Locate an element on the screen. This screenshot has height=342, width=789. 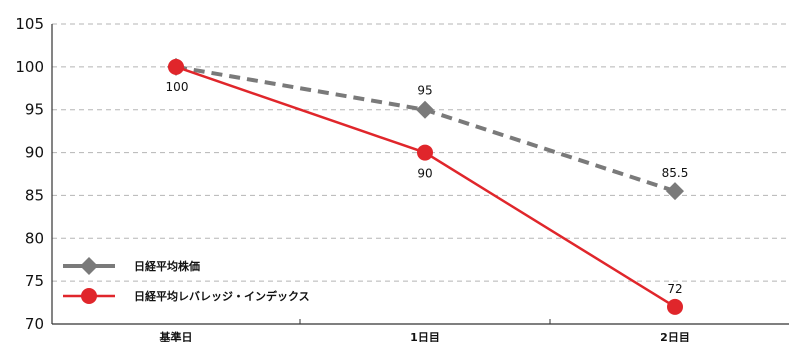
x-tick-label: 2日目 is located at coordinates (675, 336).